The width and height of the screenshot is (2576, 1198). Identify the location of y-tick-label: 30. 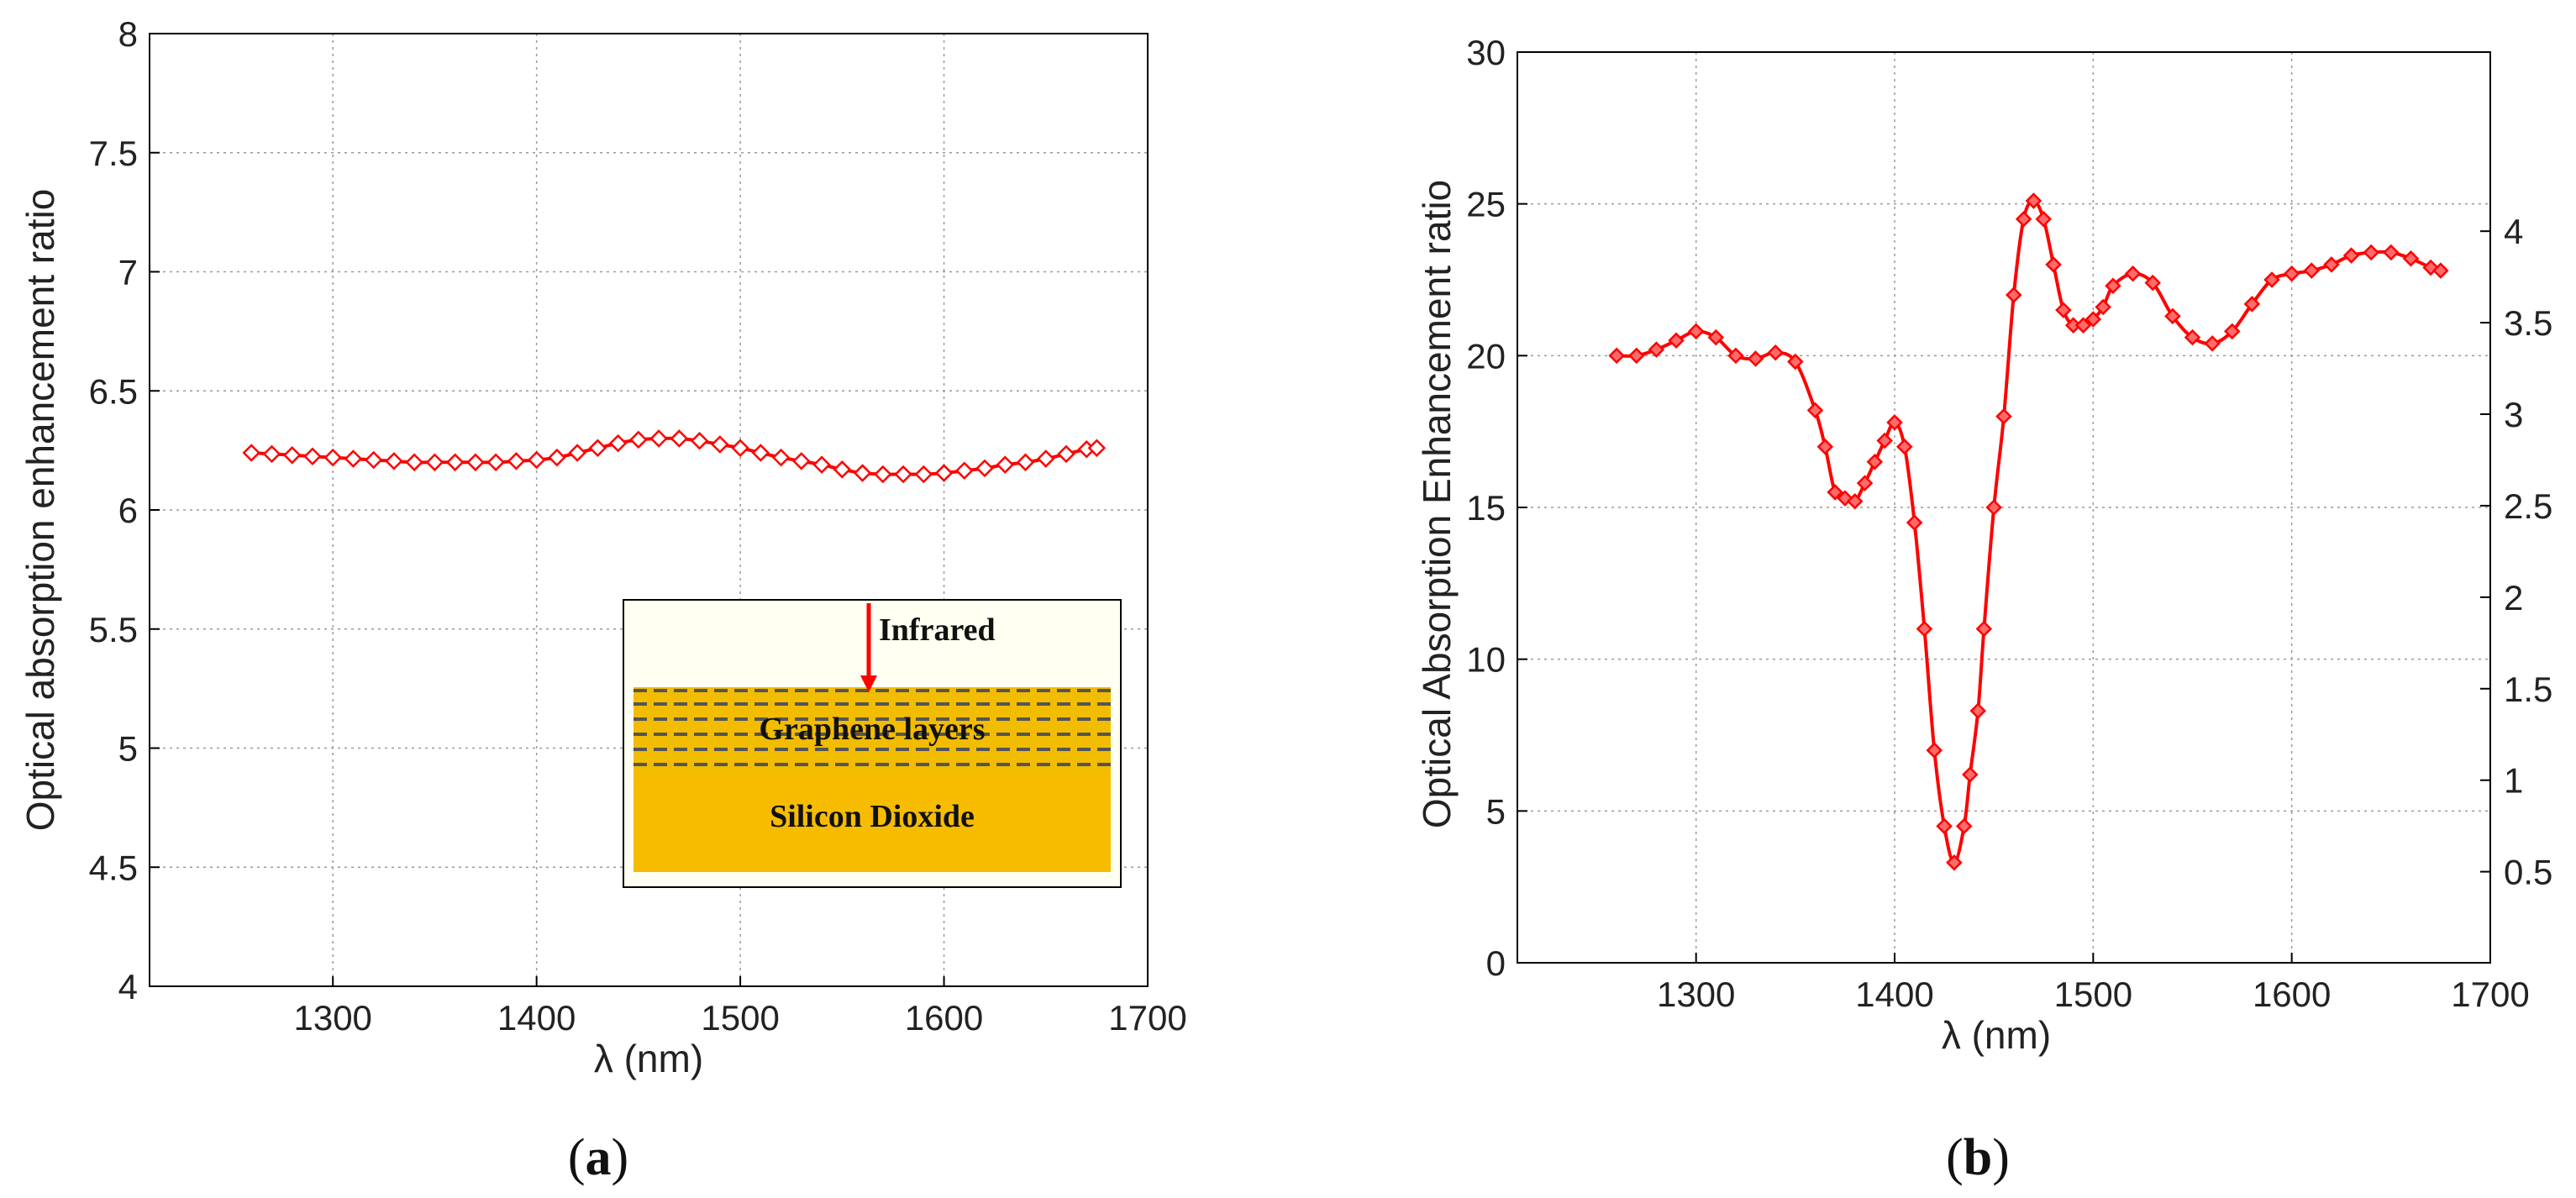
(1486, 52).